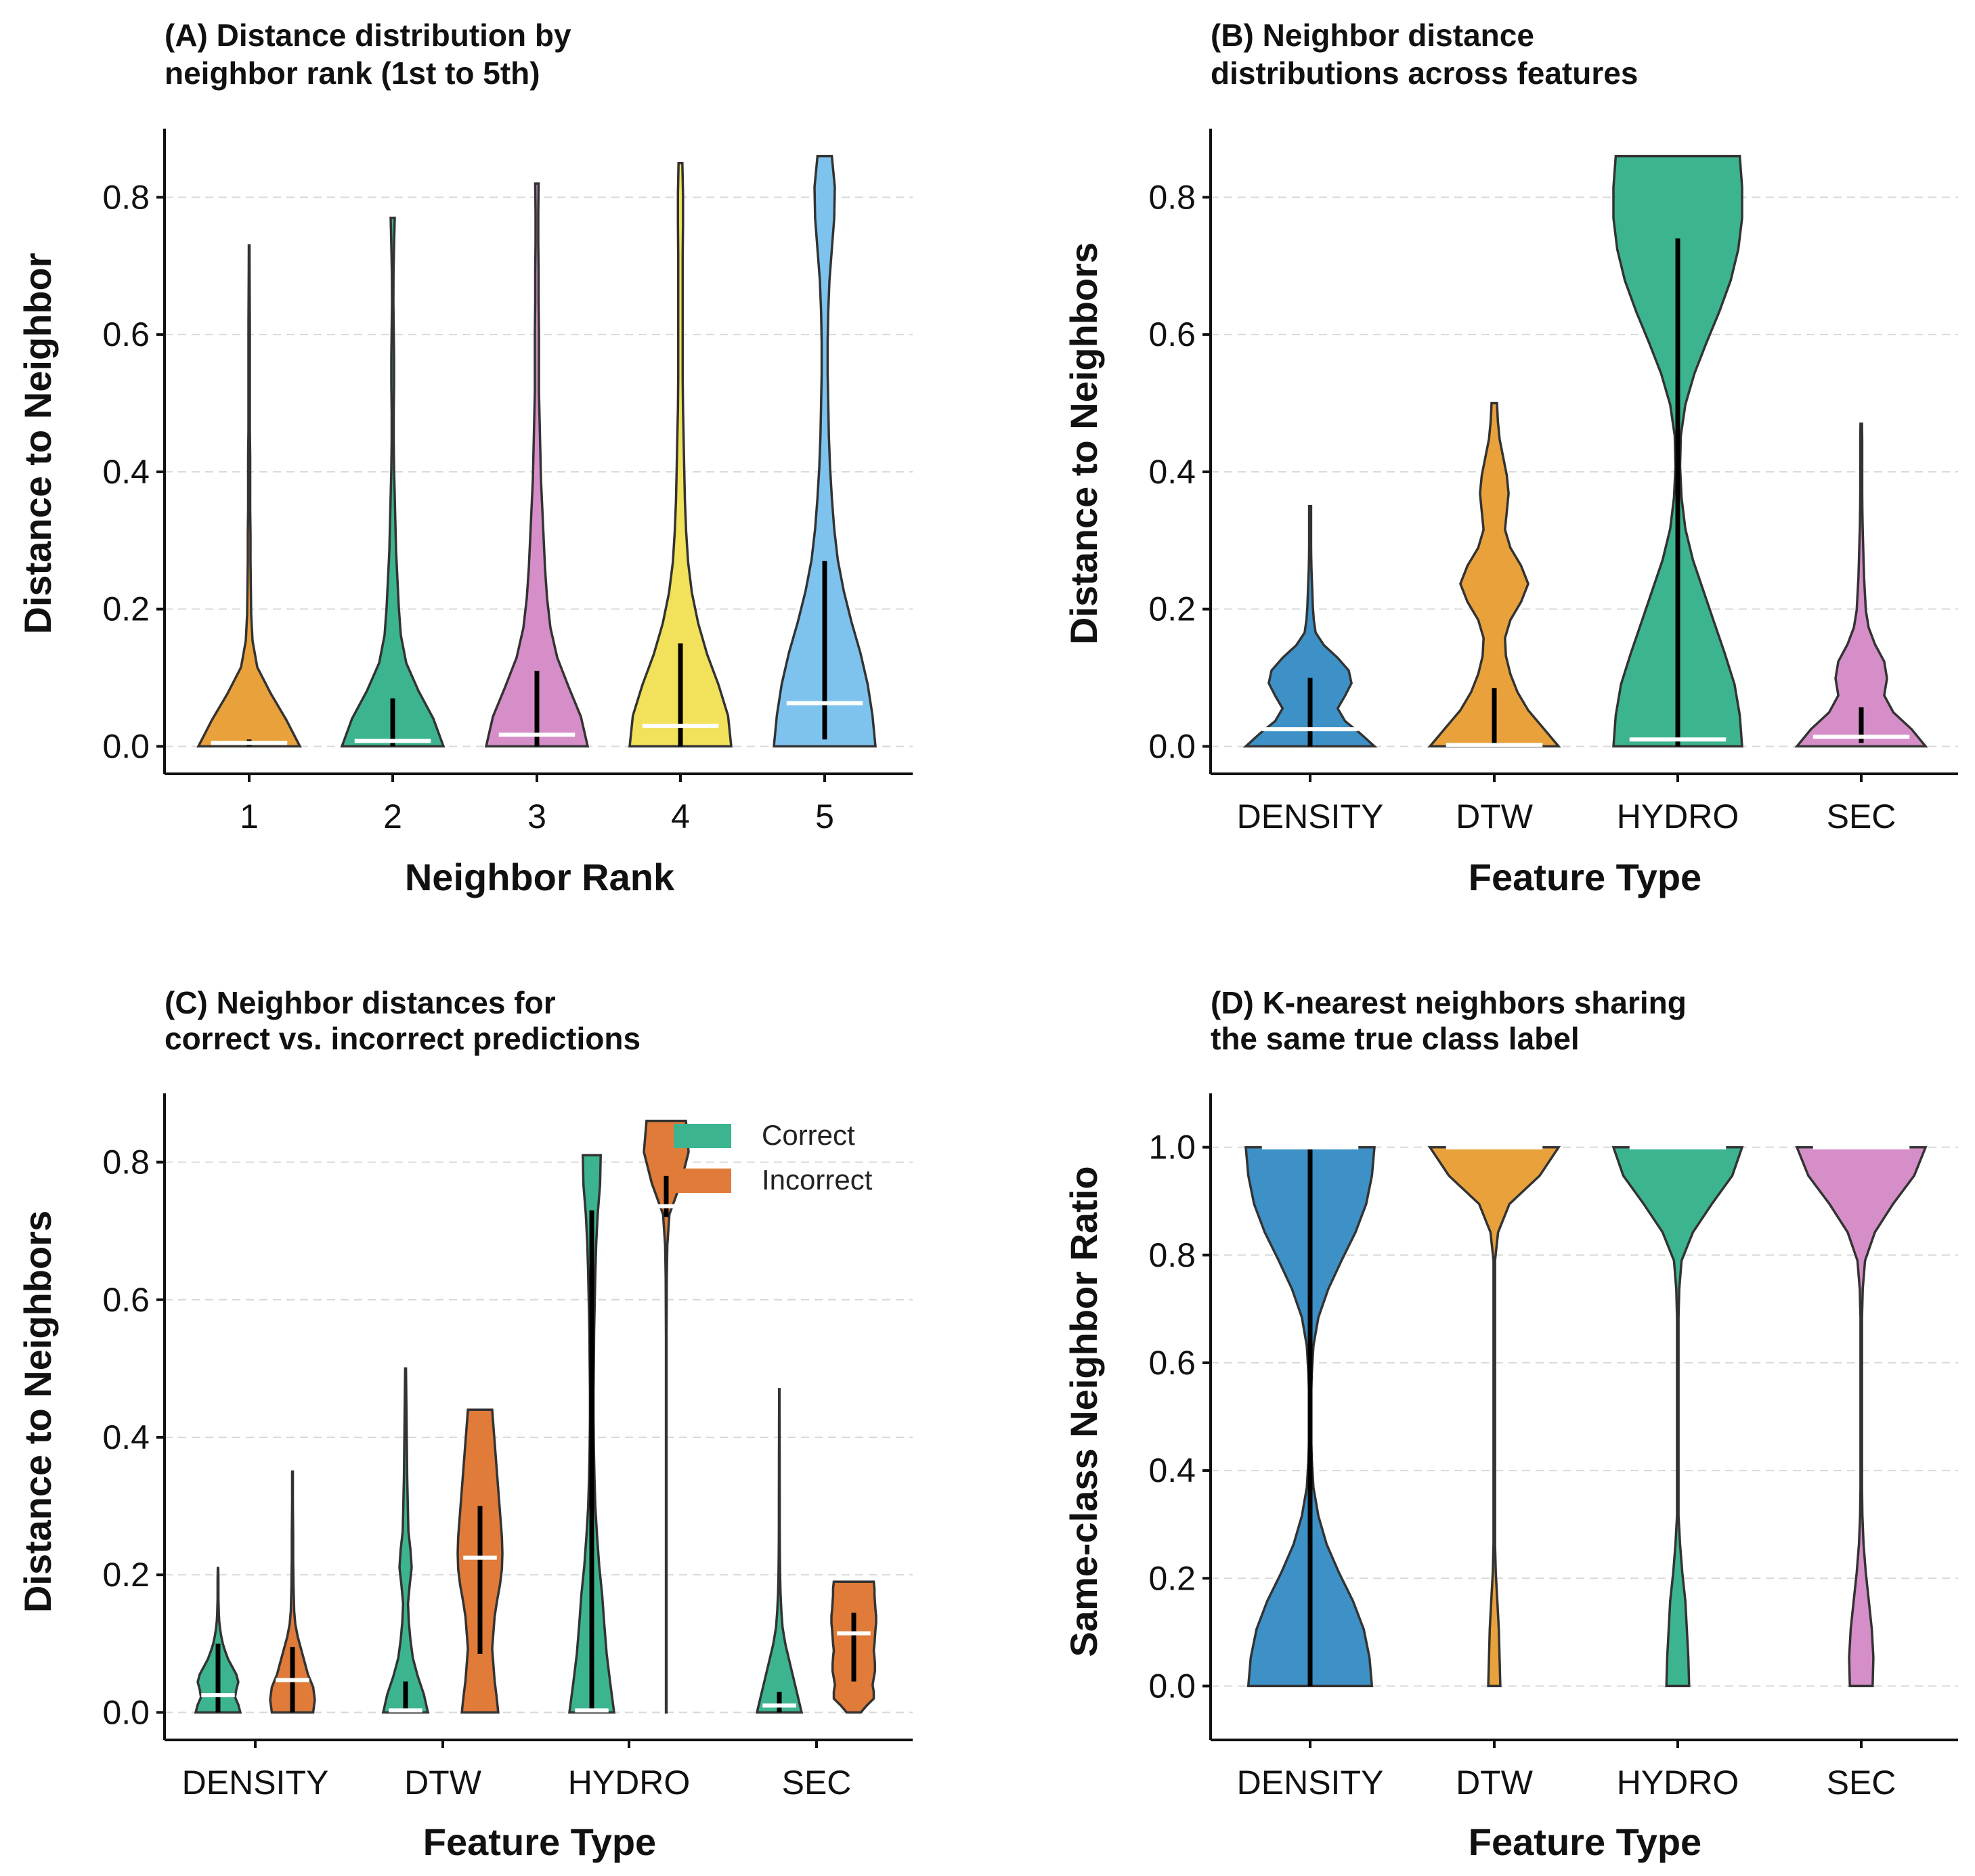 This screenshot has width=1975, height=1876. I want to click on violin-density-correct, so click(218, 1640).